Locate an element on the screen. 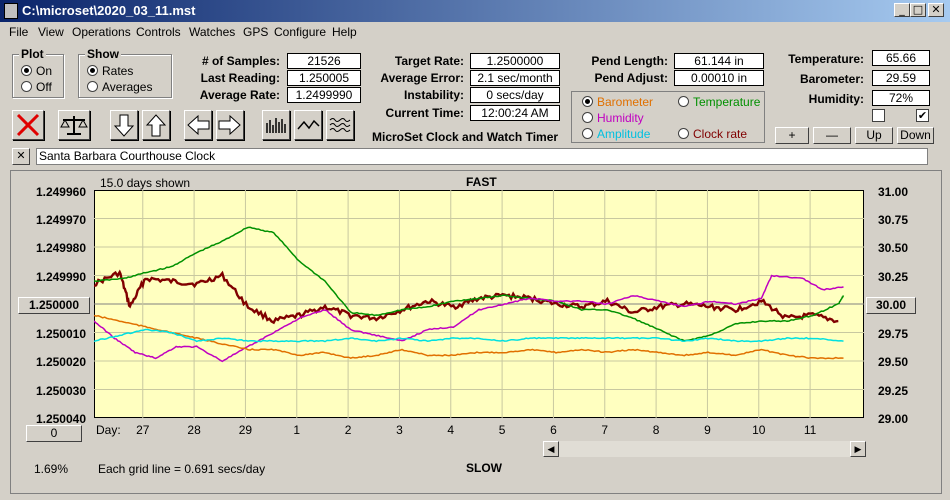 This screenshot has width=950, height=500. pend-adjust-label: Pend Adjust: is located at coordinates (631, 78).